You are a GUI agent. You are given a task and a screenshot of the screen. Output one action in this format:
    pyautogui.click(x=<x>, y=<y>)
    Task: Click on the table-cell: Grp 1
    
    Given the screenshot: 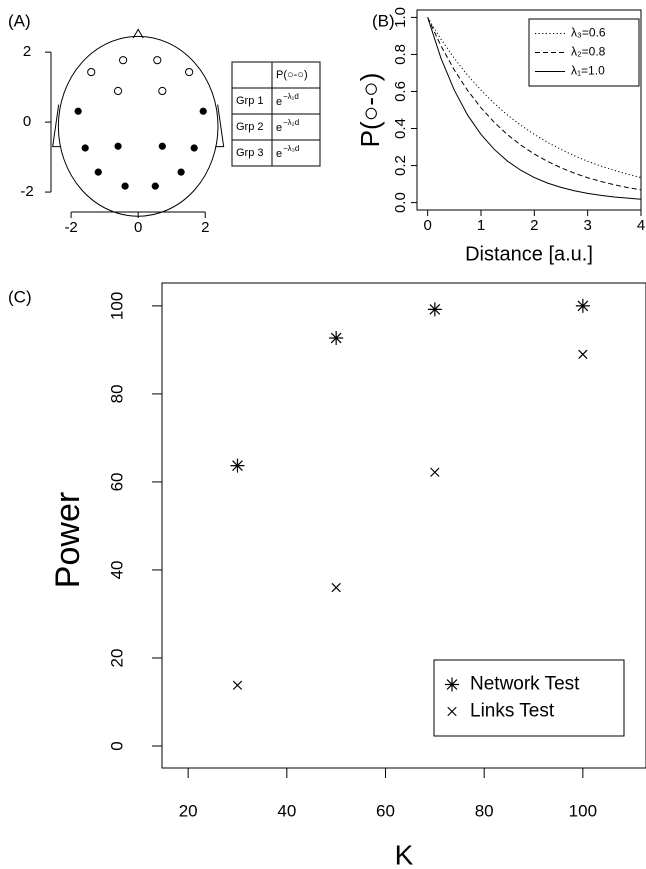 What is the action you would take?
    pyautogui.click(x=250, y=101)
    